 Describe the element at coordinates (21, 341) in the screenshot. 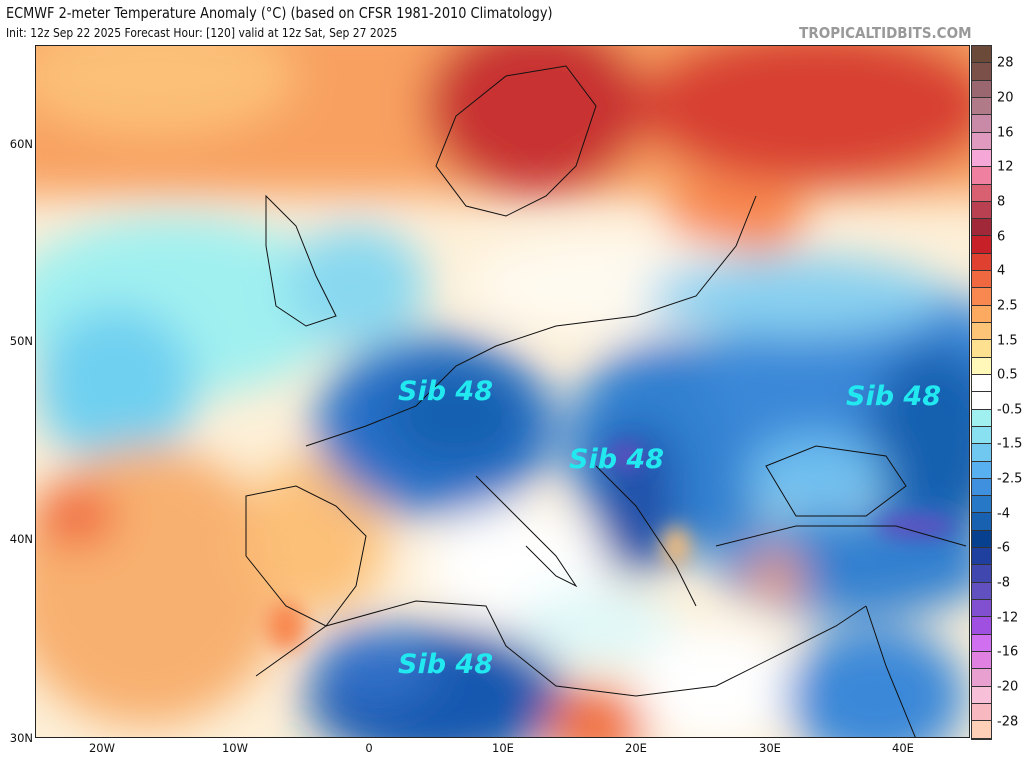

I see `lat-label: 50N` at that location.